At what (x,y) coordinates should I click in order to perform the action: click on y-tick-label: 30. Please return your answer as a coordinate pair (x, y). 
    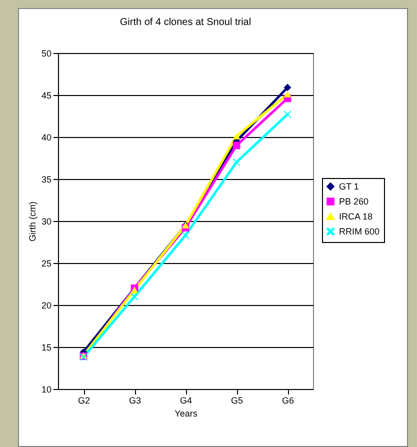
    Looking at the image, I should click on (46, 221).